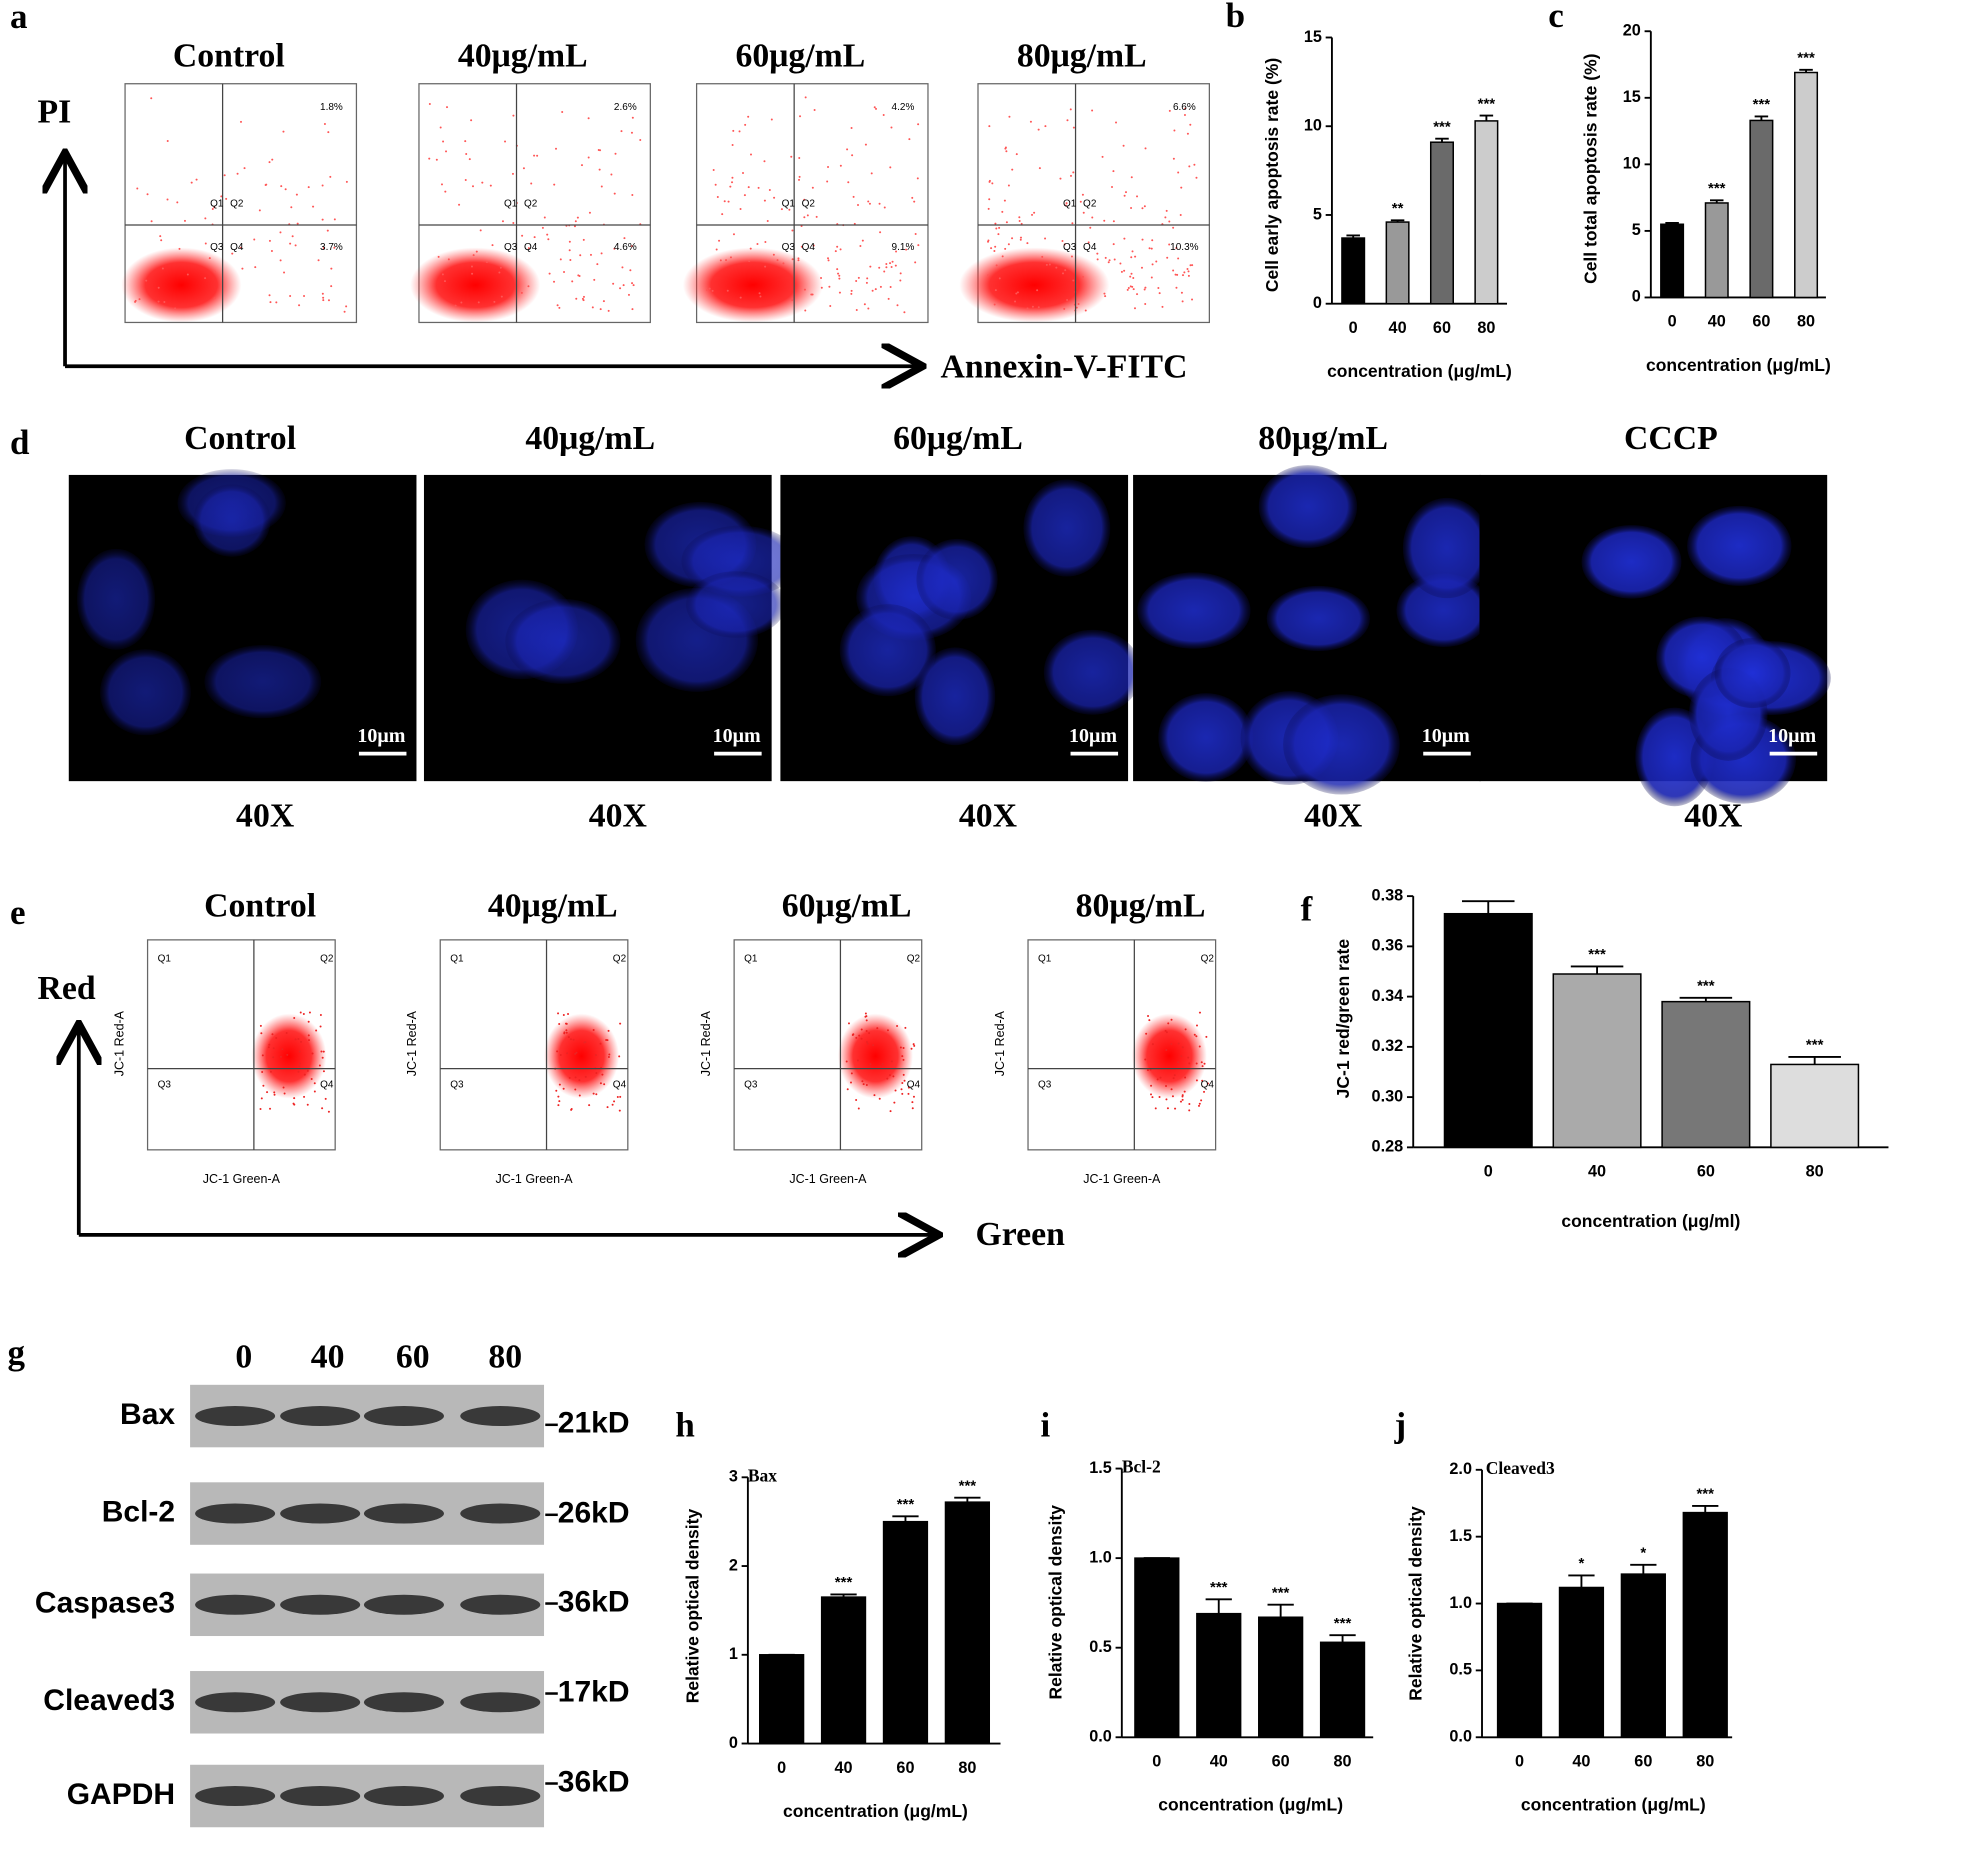 The image size is (1961, 1851). I want to click on protein-label: Cleaved3, so click(109, 1700).